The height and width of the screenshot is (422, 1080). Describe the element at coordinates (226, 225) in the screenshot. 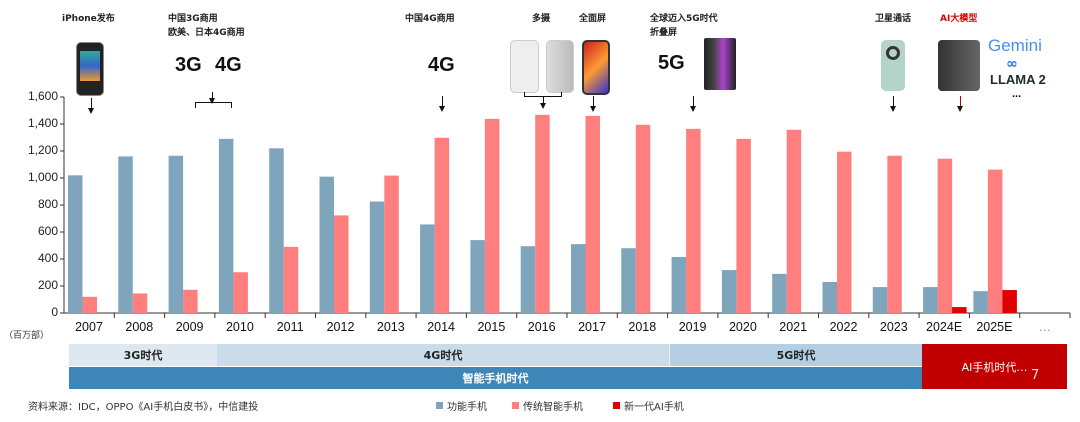

I see `bar-feature-2010` at that location.